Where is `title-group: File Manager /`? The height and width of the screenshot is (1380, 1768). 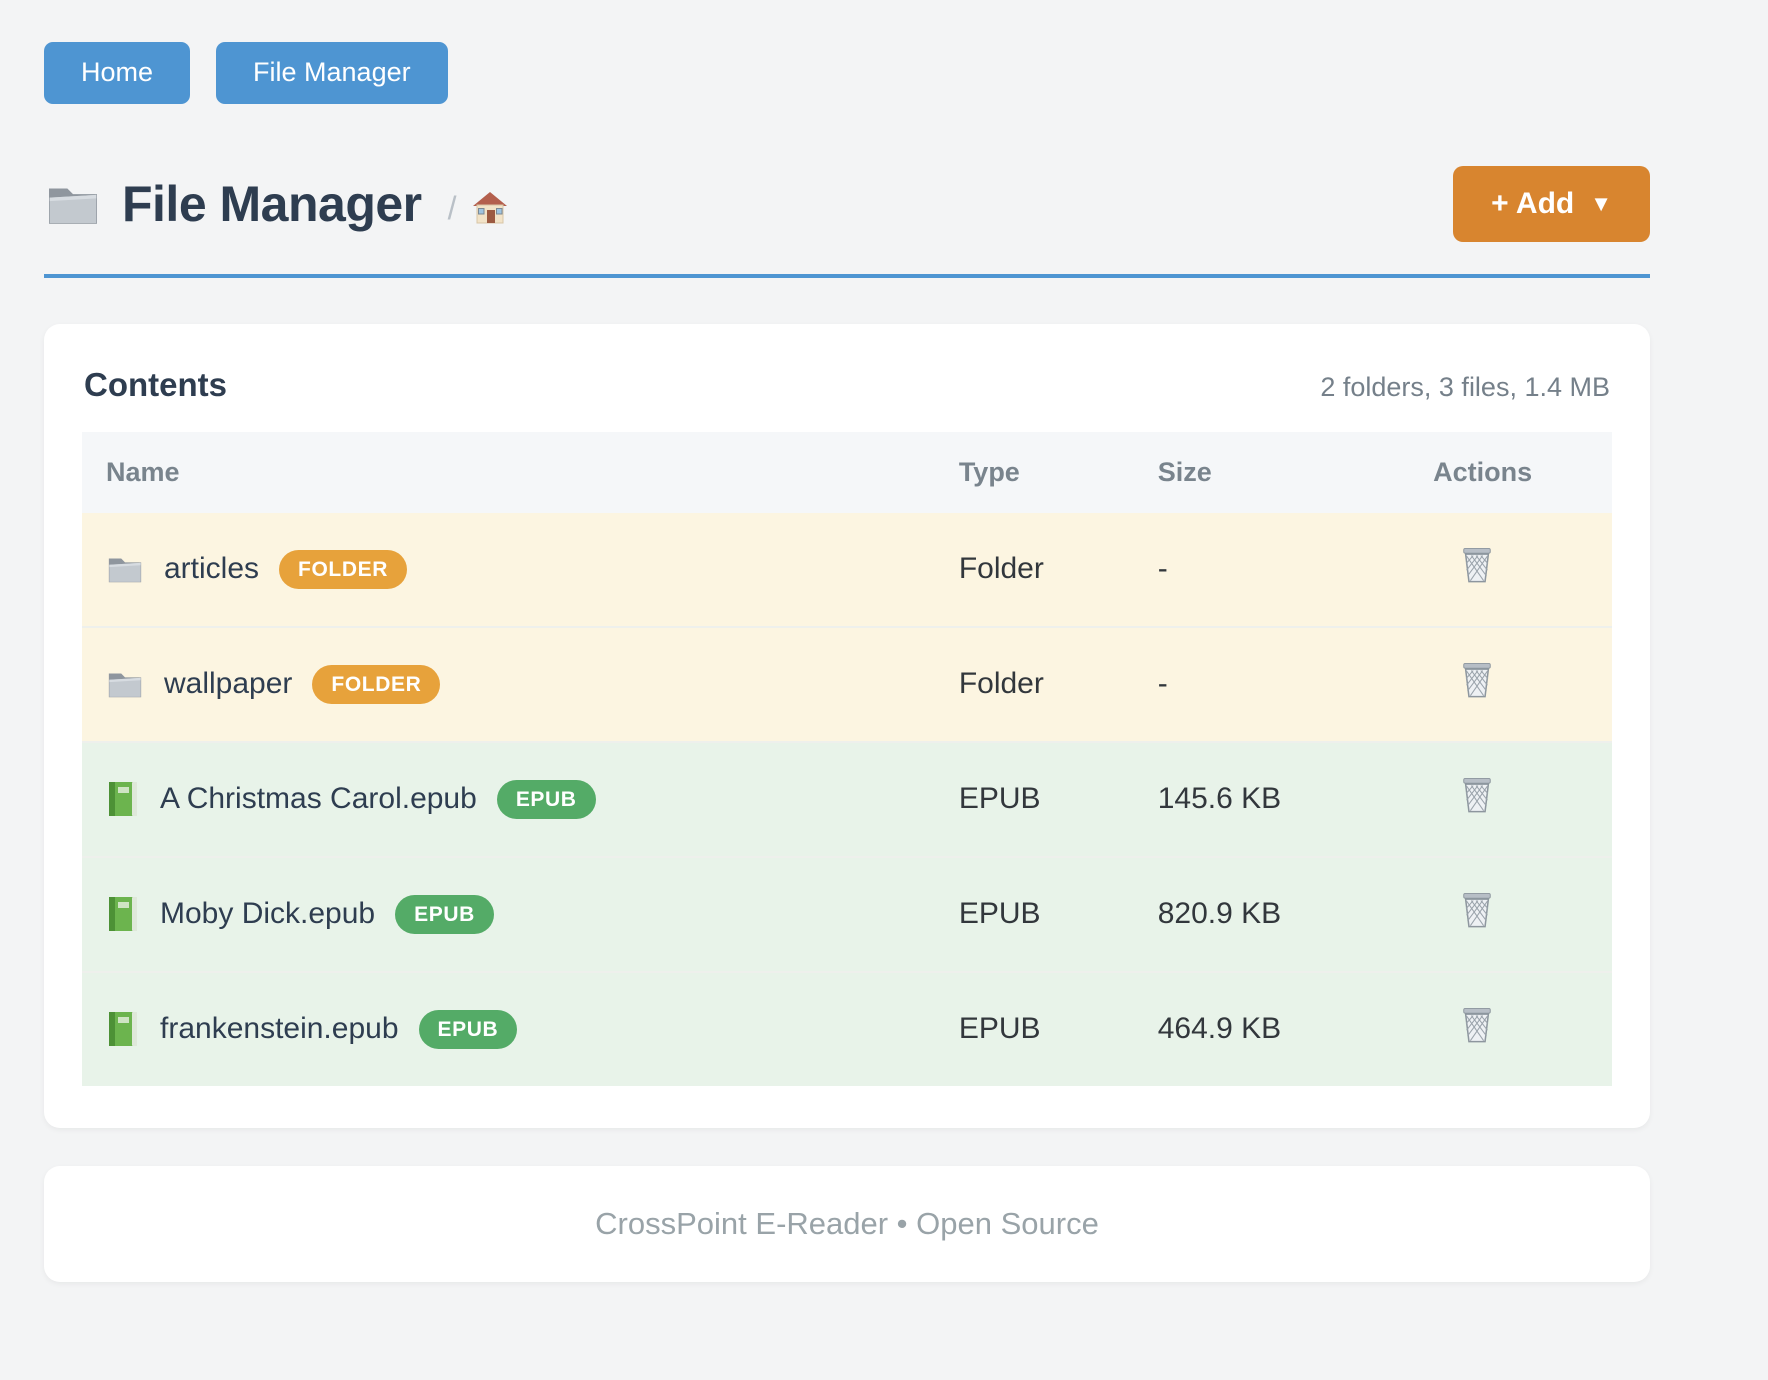
title-group: File Manager / is located at coordinates (276, 204).